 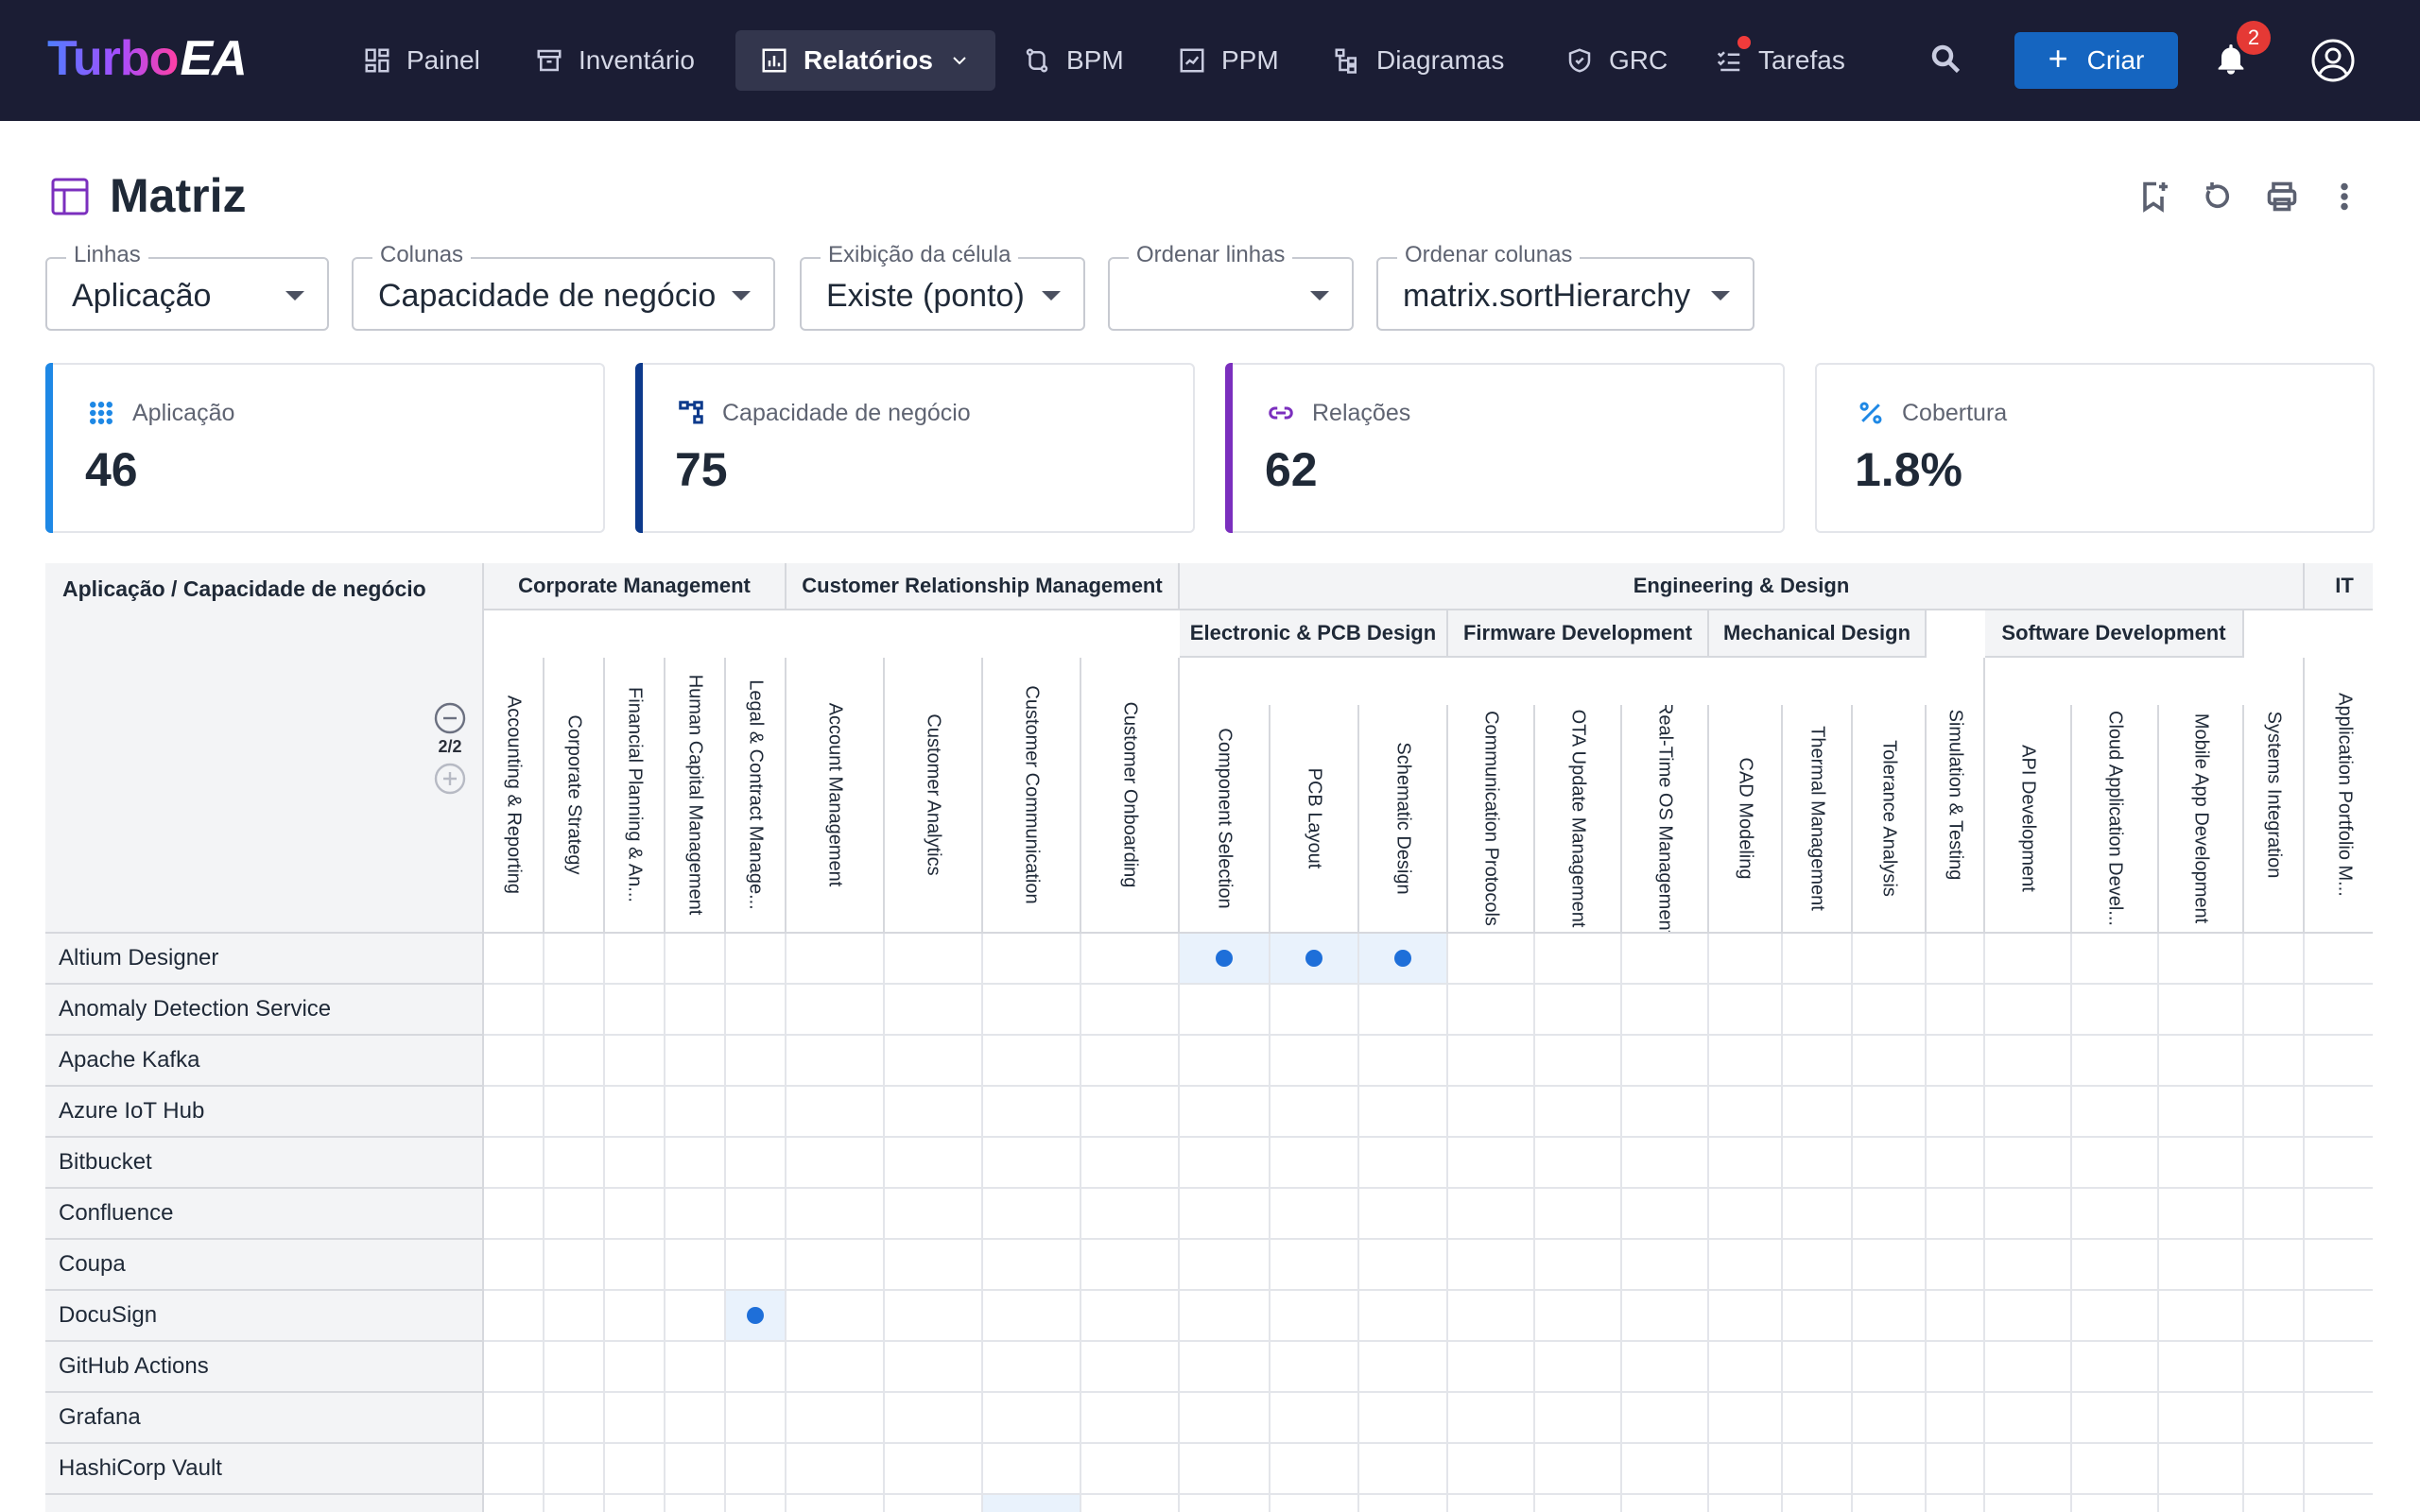 What do you see at coordinates (1225, 819) in the screenshot?
I see `column-header: Component Selection` at bounding box center [1225, 819].